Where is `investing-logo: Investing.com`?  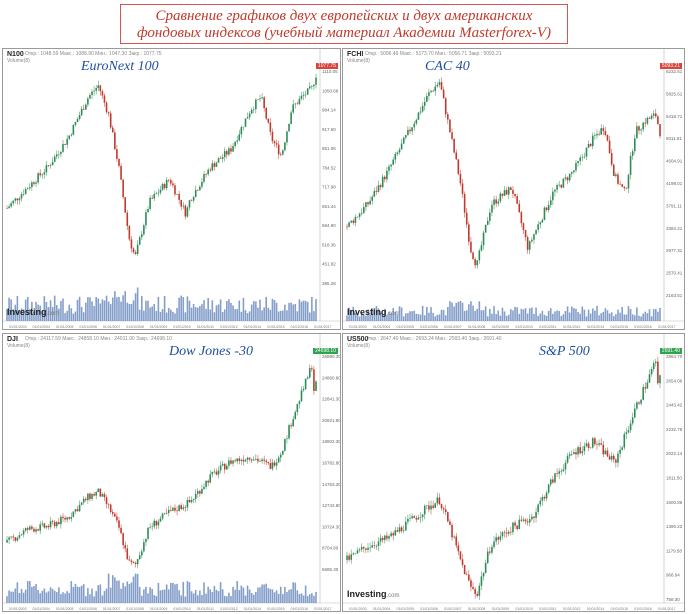 investing-logo: Investing.com is located at coordinates (373, 594).